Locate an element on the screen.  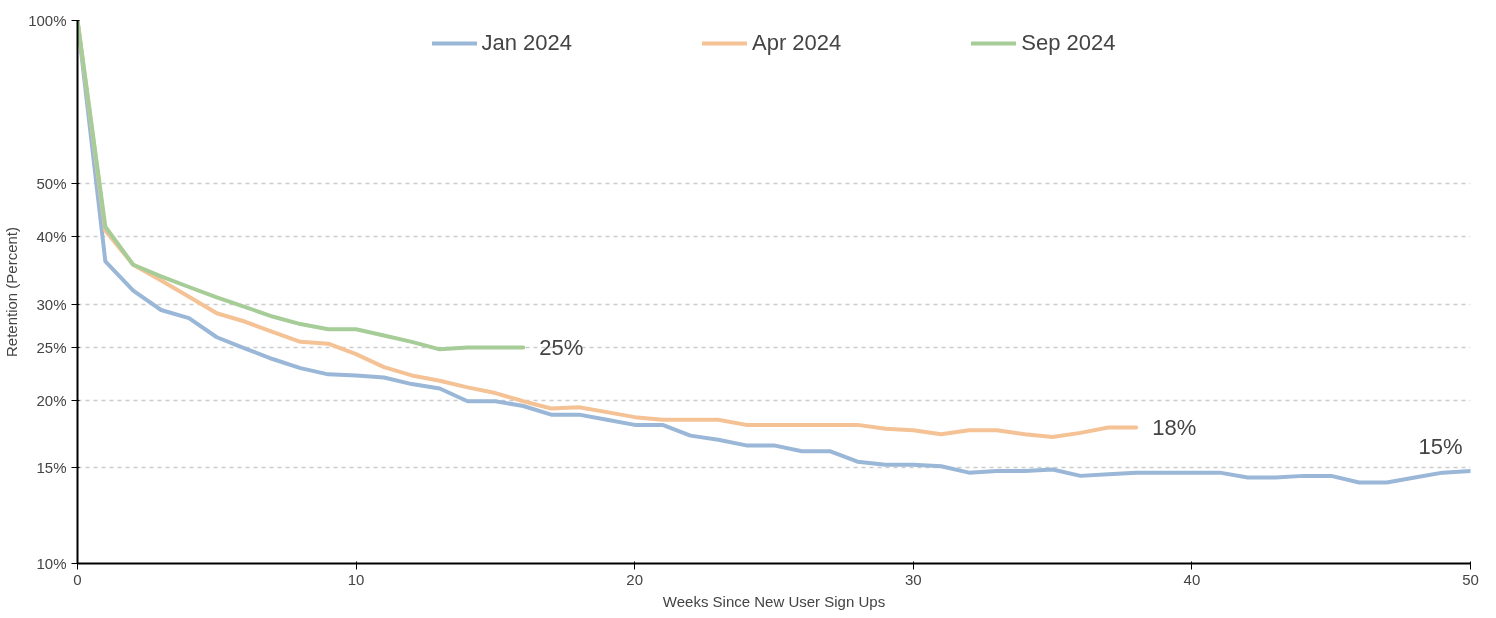
y-tick-label: 50% is located at coordinates (51, 184).